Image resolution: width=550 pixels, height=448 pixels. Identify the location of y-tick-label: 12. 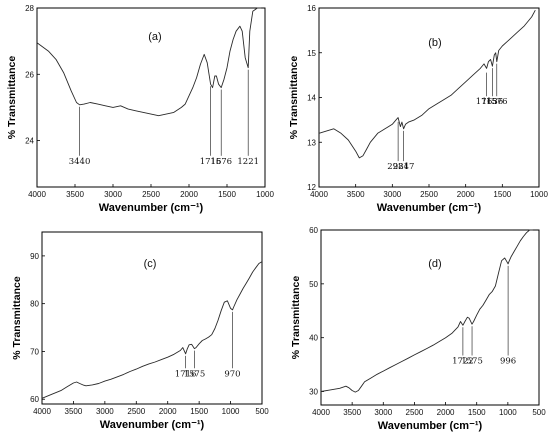
(311, 187).